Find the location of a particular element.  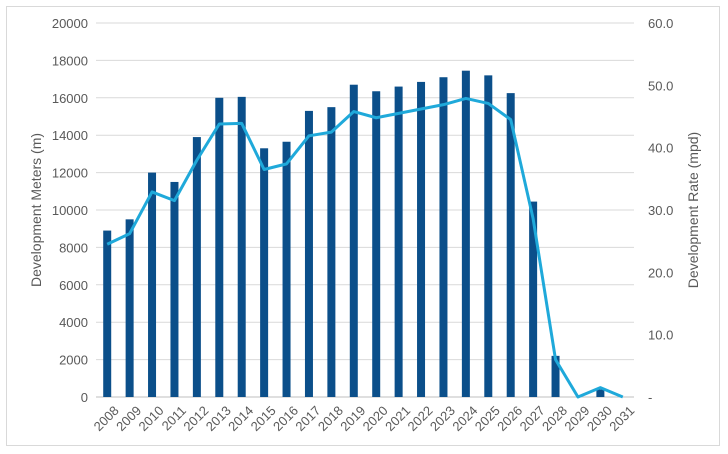

left-tick-label: 20000 is located at coordinates (70, 23).